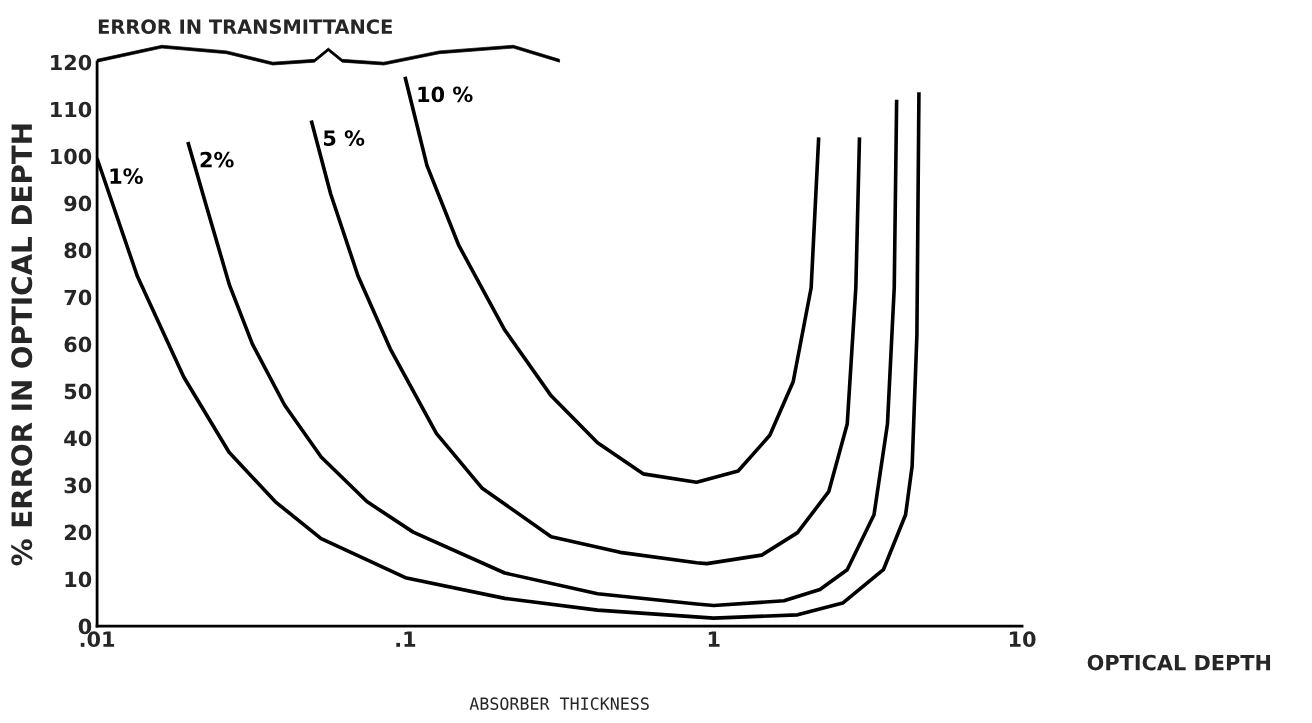 The image size is (1312, 723). What do you see at coordinates (78, 203) in the screenshot?
I see `y-tick-label: 90` at bounding box center [78, 203].